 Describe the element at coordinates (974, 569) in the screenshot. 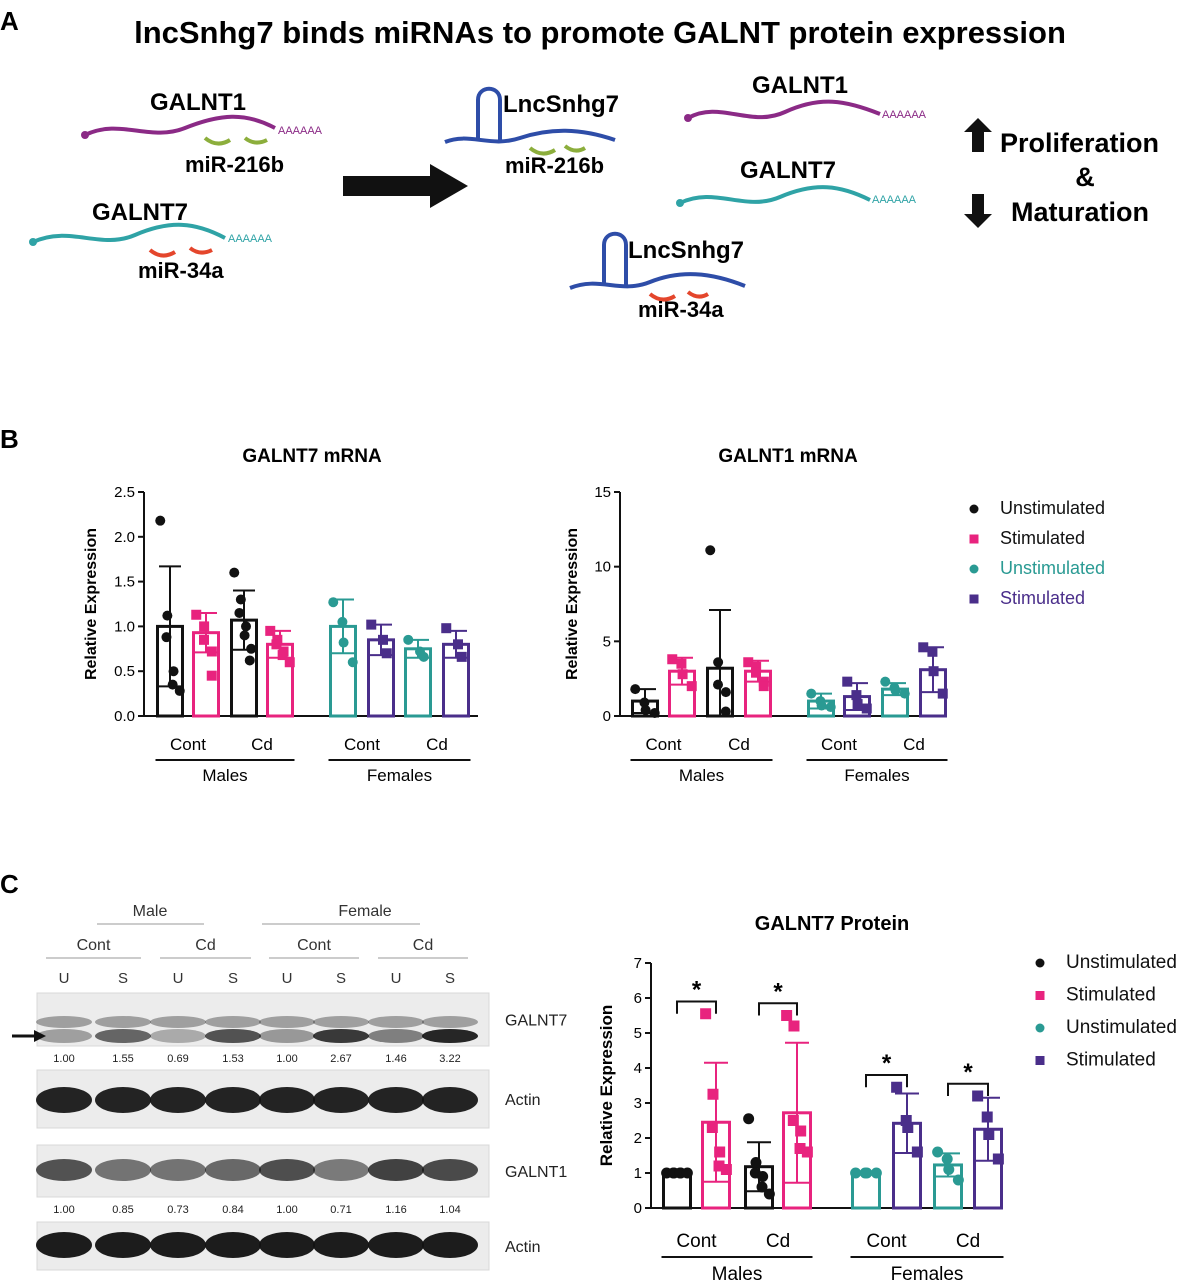

I see `legend-marker` at that location.